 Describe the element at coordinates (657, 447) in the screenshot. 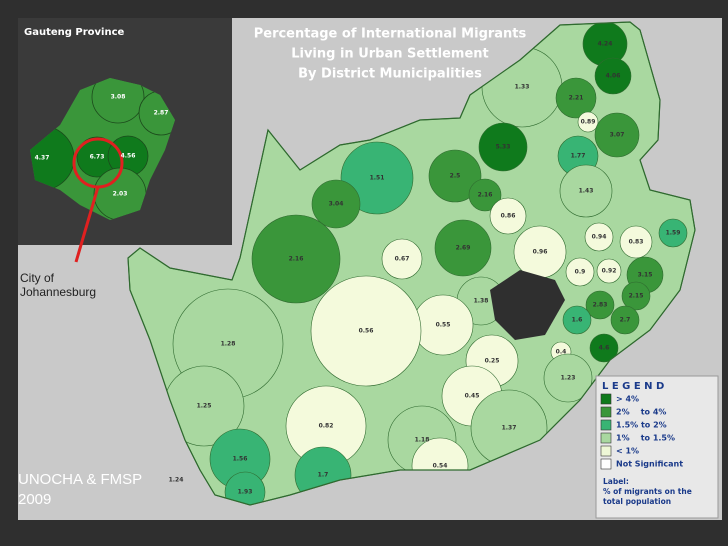

I see `legend-box` at that location.